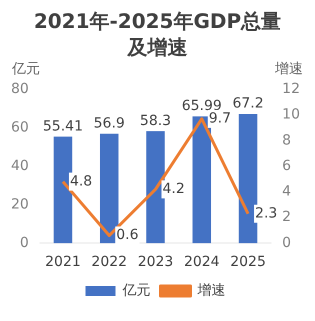 The height and width of the screenshot is (321, 315). What do you see at coordinates (26, 69) in the screenshot?
I see `y-axis-title: 亿元` at bounding box center [26, 69].